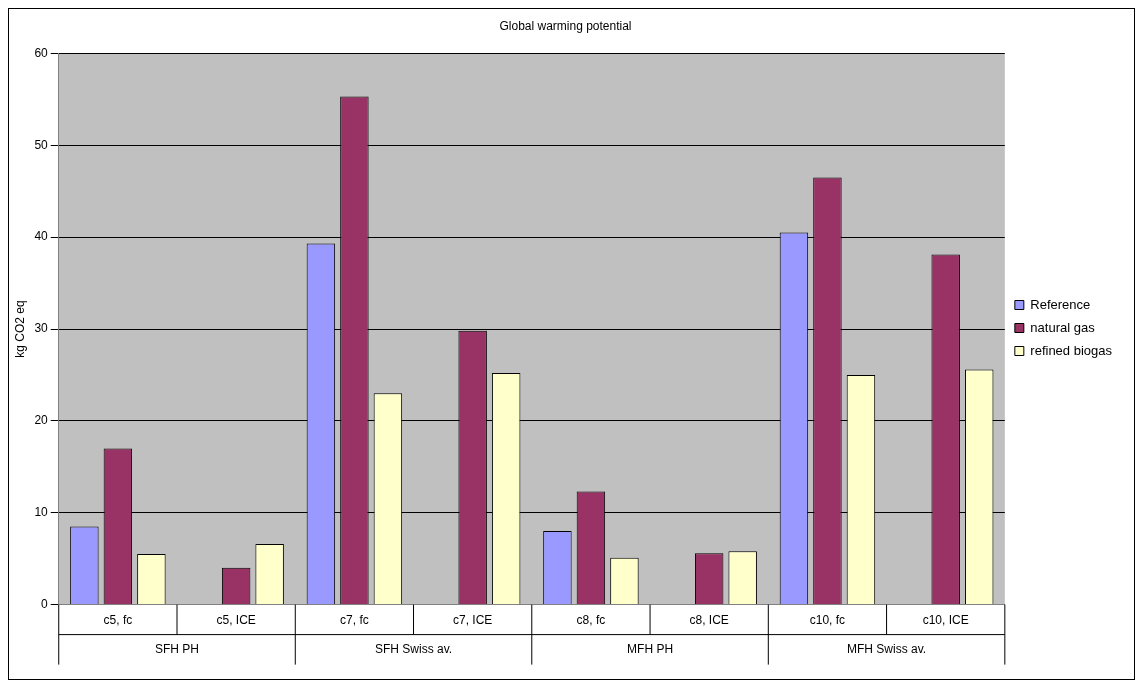 Image resolution: width=1147 pixels, height=691 pixels. What do you see at coordinates (1071, 350) in the screenshot?
I see `legend-label: refined biogas` at bounding box center [1071, 350].